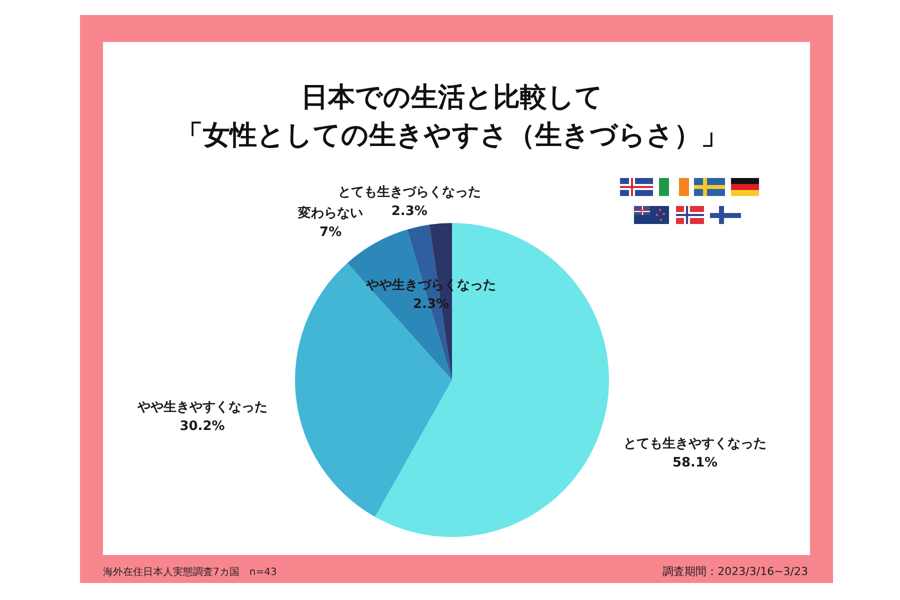 This screenshot has width=900, height=600. What do you see at coordinates (452, 135) in the screenshot?
I see `chart-subtitle: 「女性としての生きやすさ（生きづらさ）」` at bounding box center [452, 135].